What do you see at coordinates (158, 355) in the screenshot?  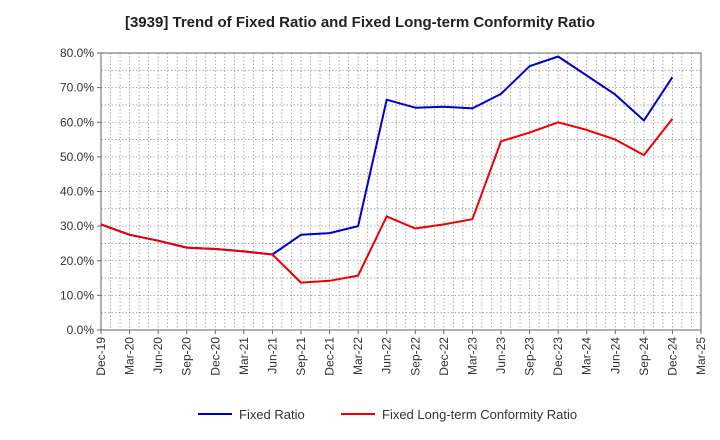 I see `x-tick-label: Jun-20` at bounding box center [158, 355].